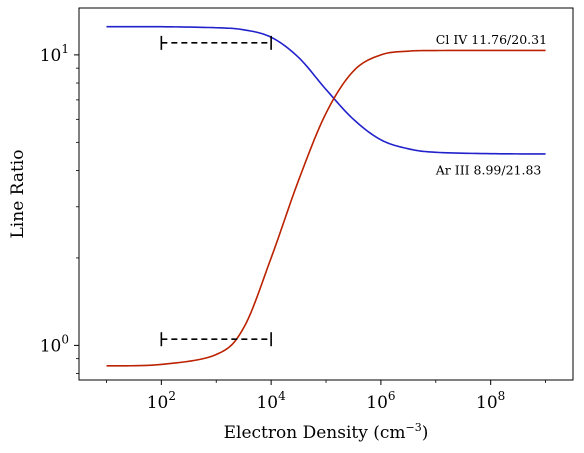  What do you see at coordinates (488, 169) in the screenshot?
I see `curve-label-2: Ar III 8.99/21.83` at bounding box center [488, 169].